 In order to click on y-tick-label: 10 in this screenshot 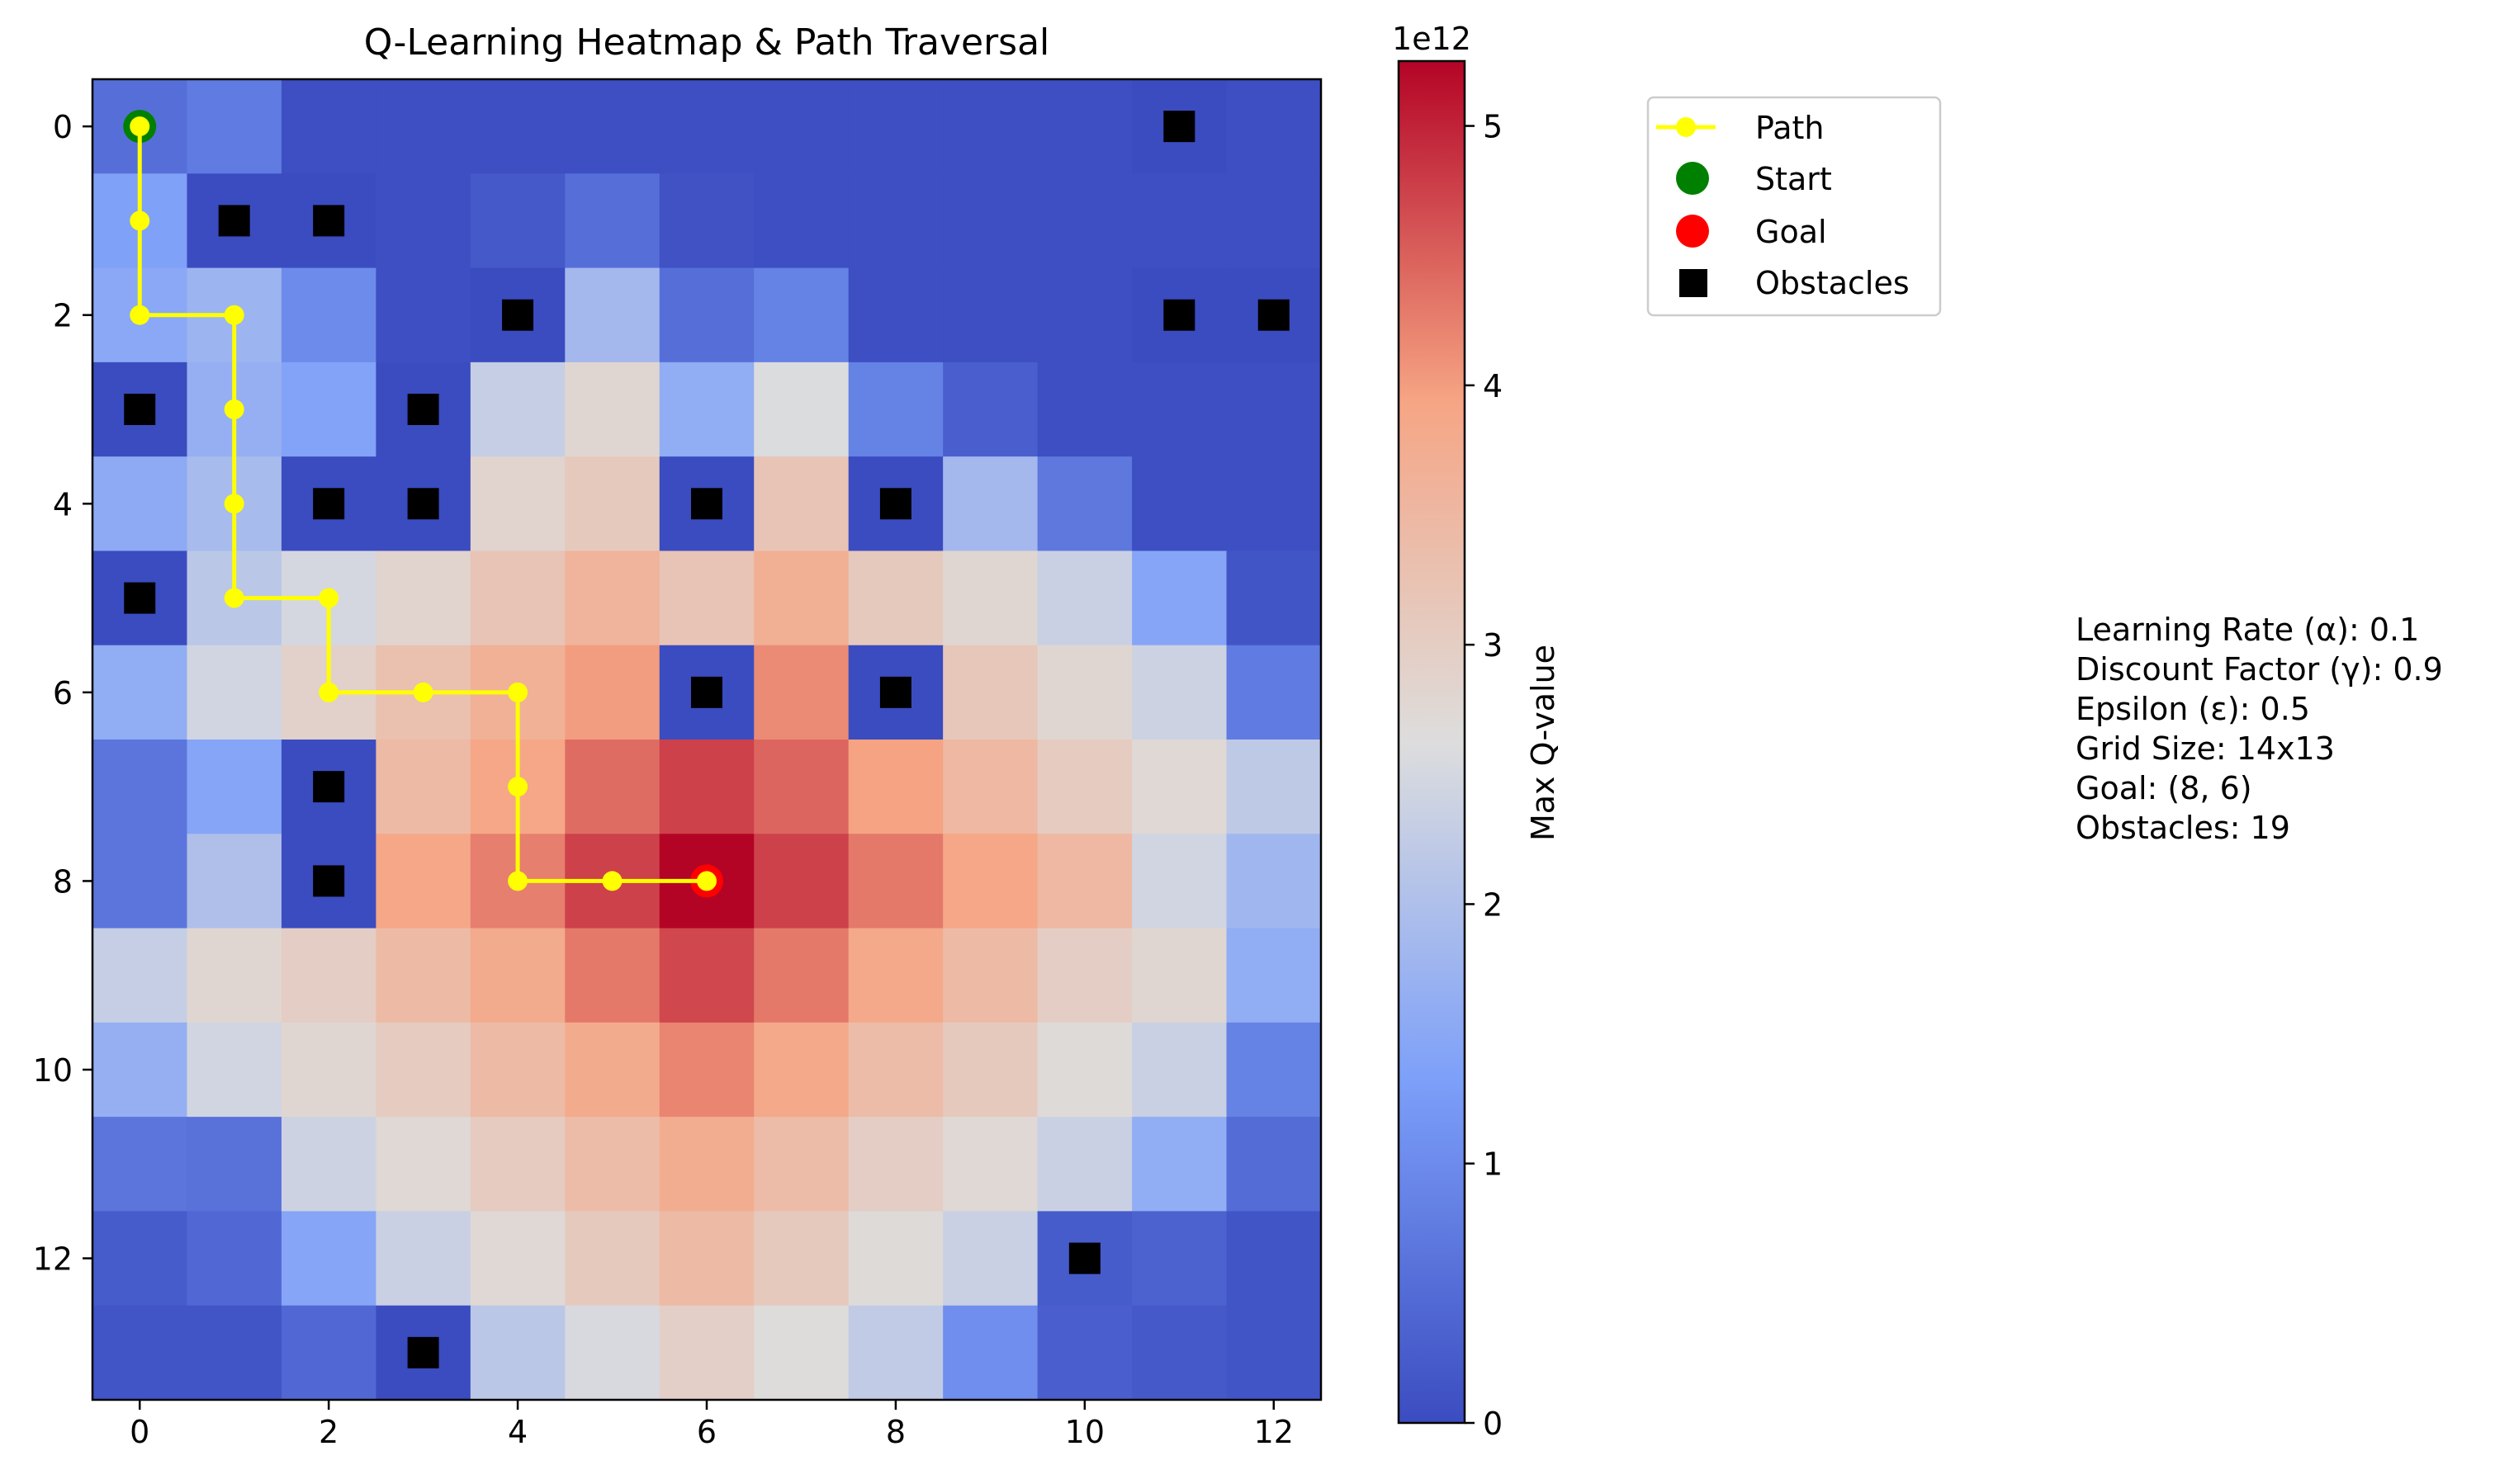, I will do `click(53, 1070)`.